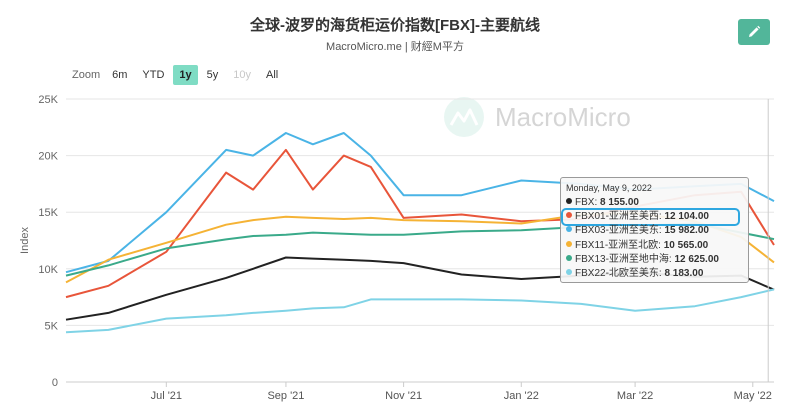  I want to click on y-tick-label: 25K, so click(48, 100).